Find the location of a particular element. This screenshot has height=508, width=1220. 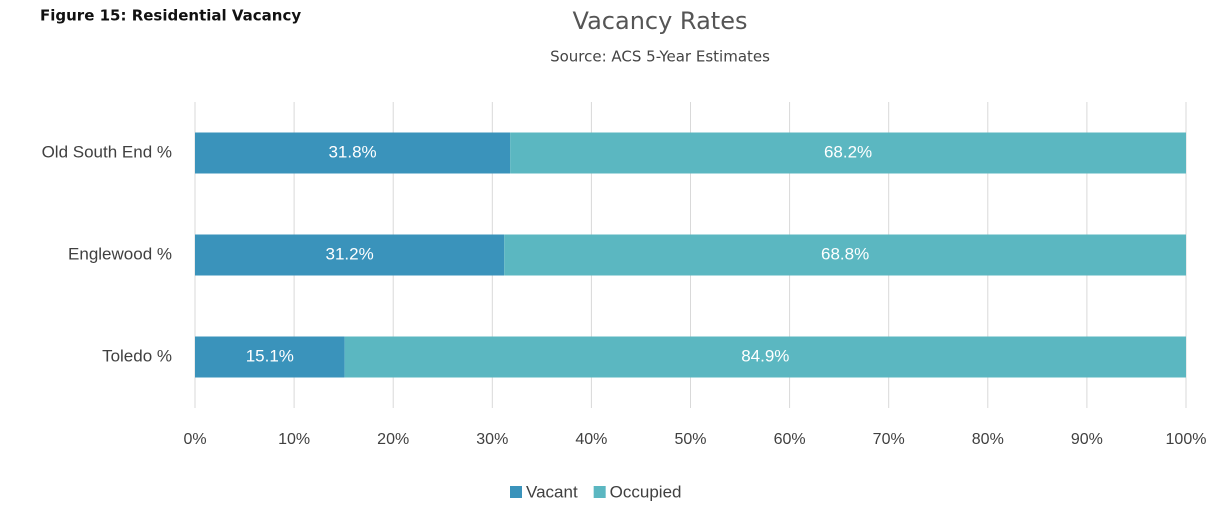

data-label: 31.2% is located at coordinates (349, 253).